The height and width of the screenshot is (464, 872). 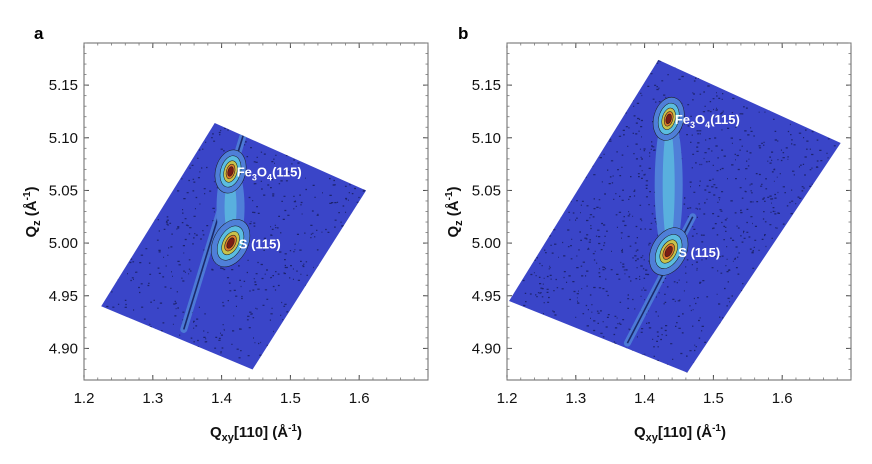 What do you see at coordinates (507, 398) in the screenshot?
I see `panel-b-x-tick-label: 1.2` at bounding box center [507, 398].